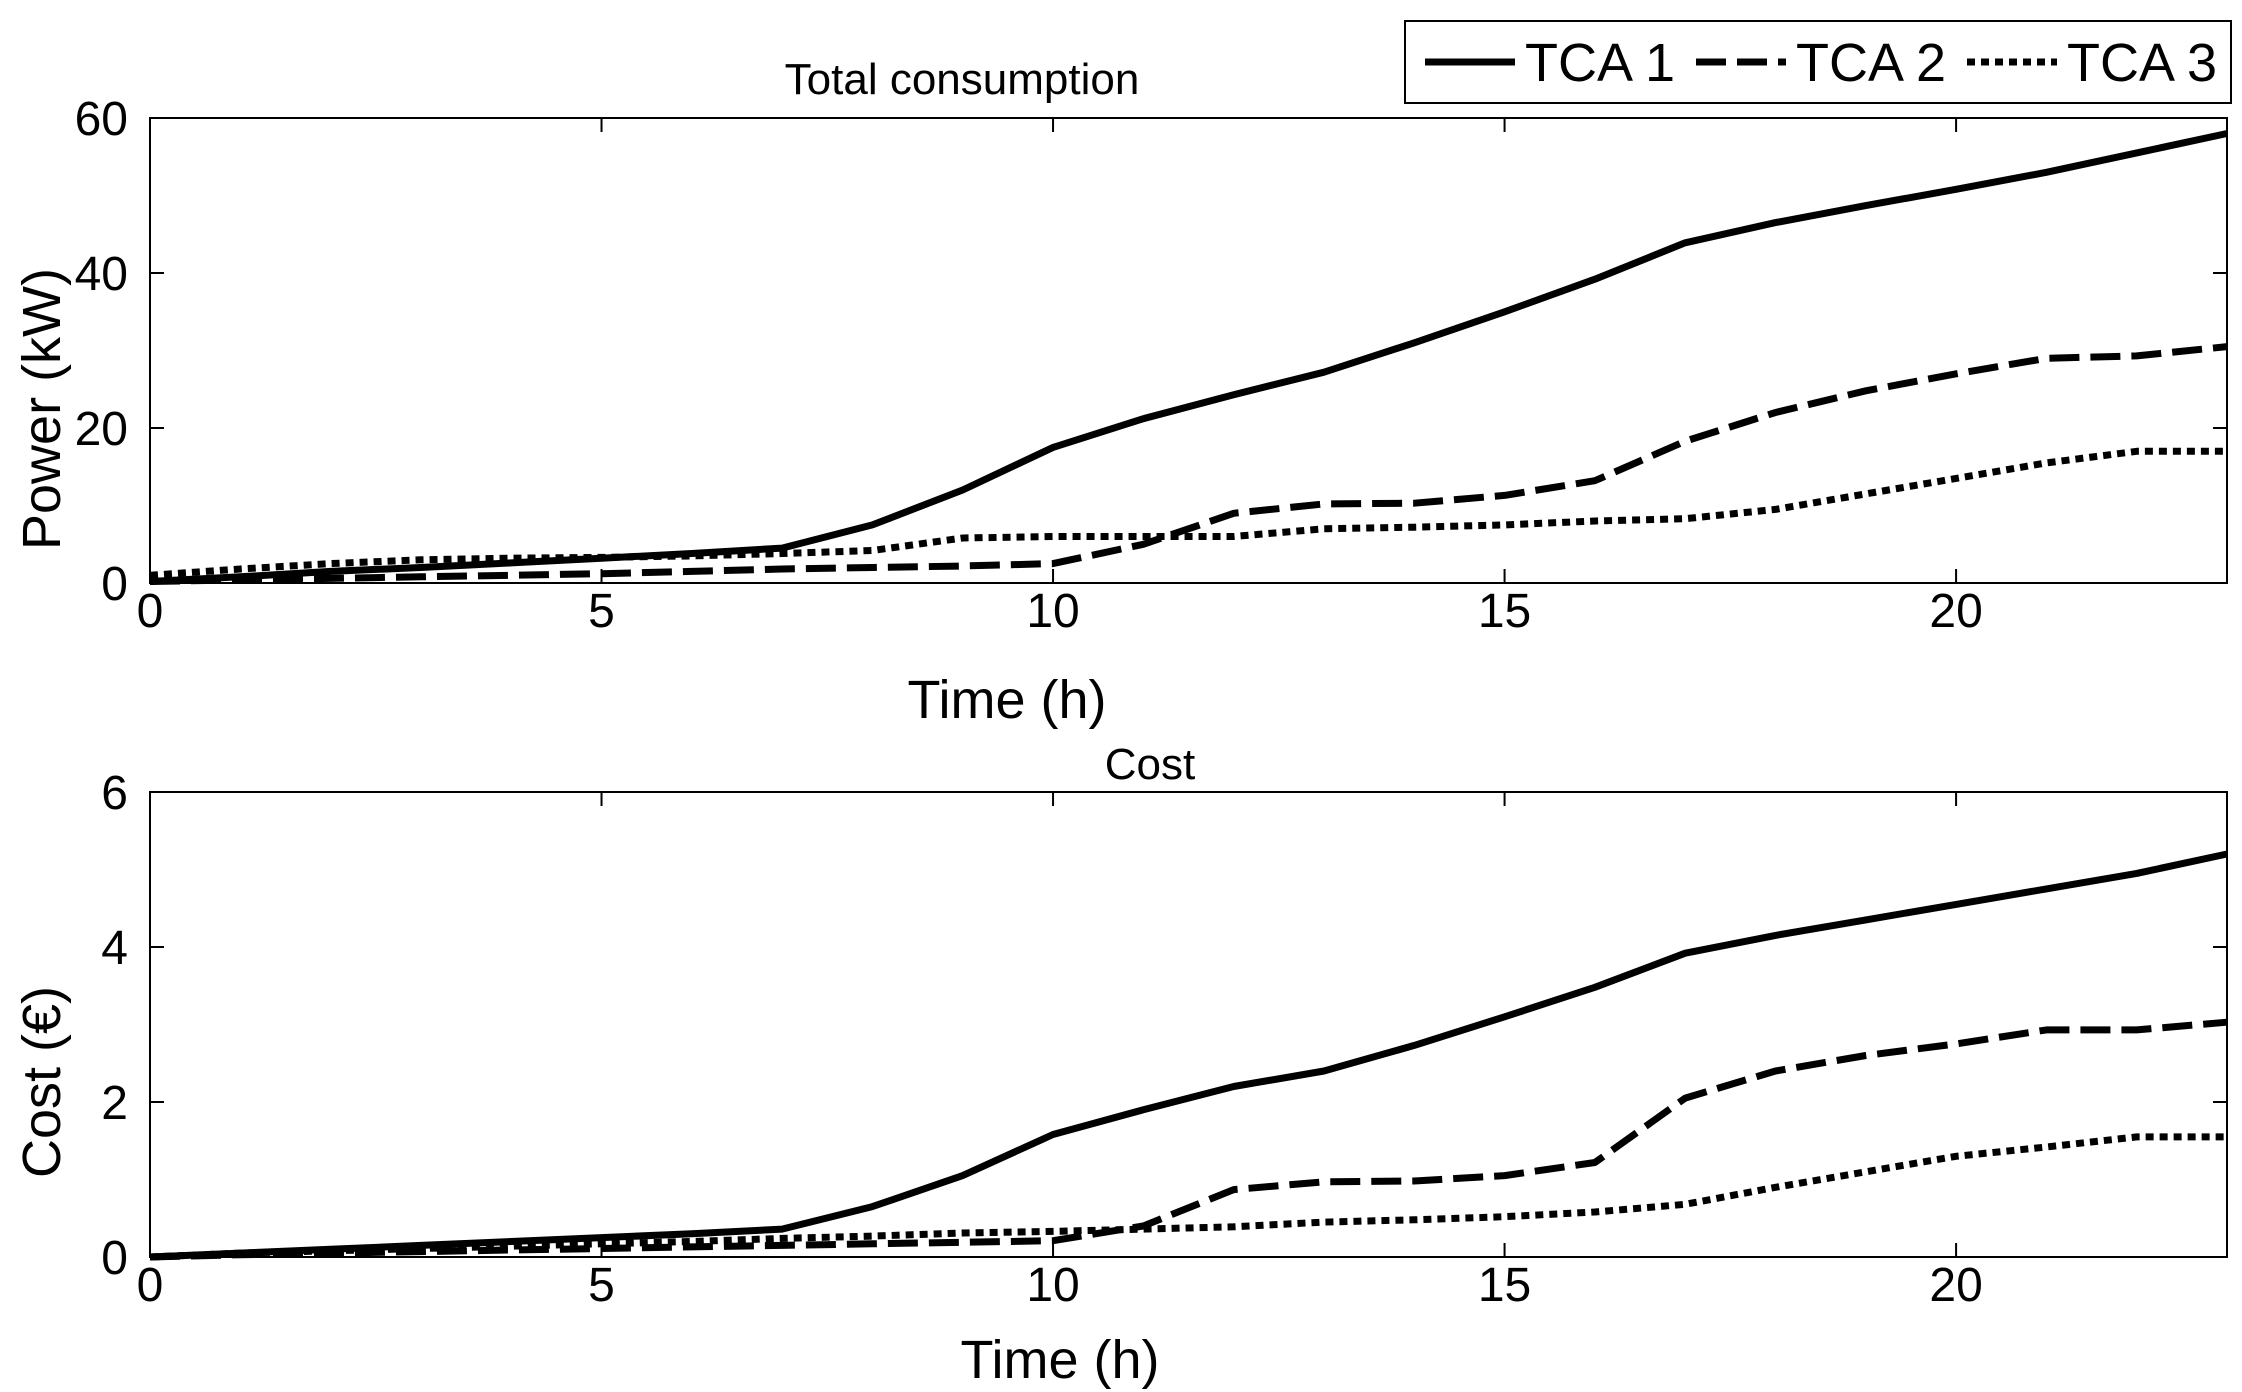 The image size is (2242, 1392). I want to click on power-y-tick-label: 20, so click(101, 429).